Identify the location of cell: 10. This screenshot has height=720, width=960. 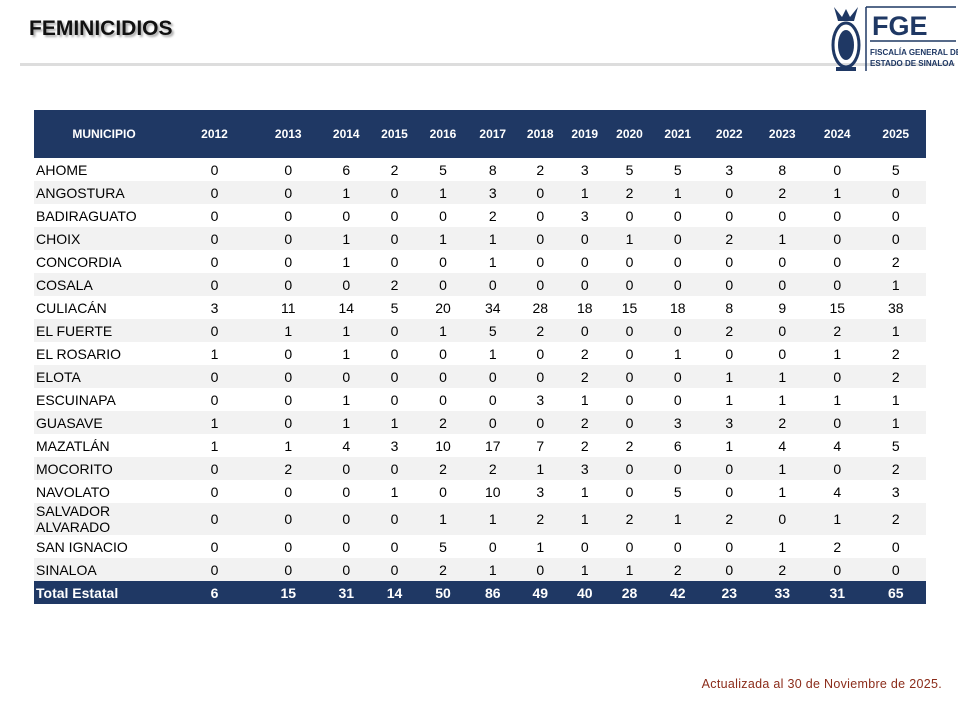
(443, 445).